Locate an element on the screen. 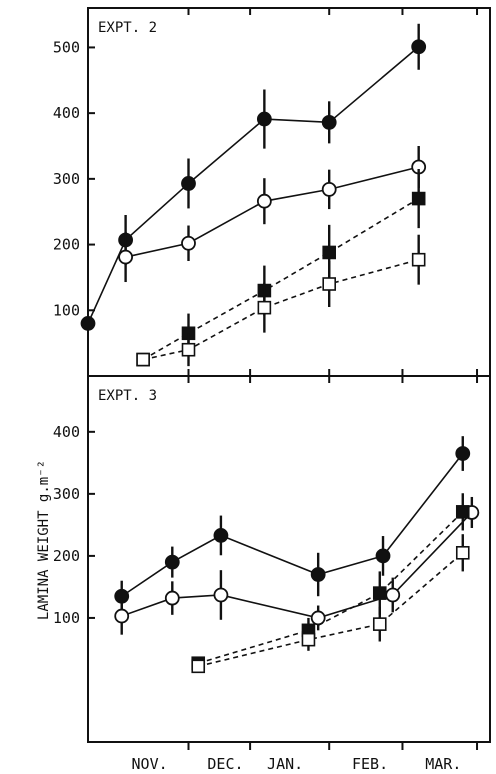 The width and height of the screenshot is (496, 774). y-tick-label: 500 is located at coordinates (66, 47).